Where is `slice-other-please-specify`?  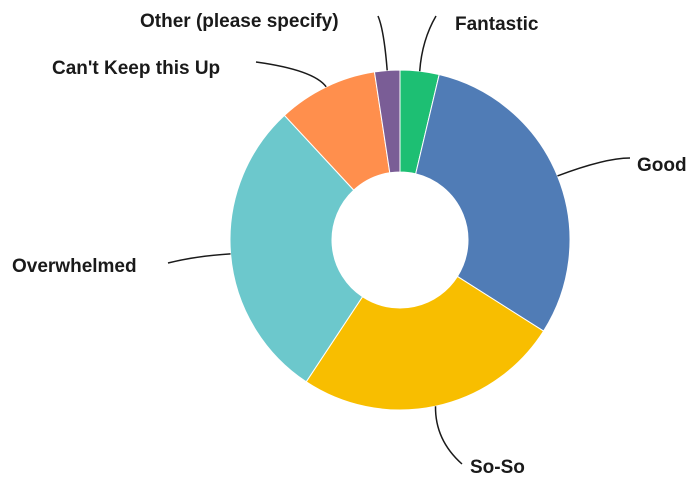
slice-other-please-specify is located at coordinates (387, 121).